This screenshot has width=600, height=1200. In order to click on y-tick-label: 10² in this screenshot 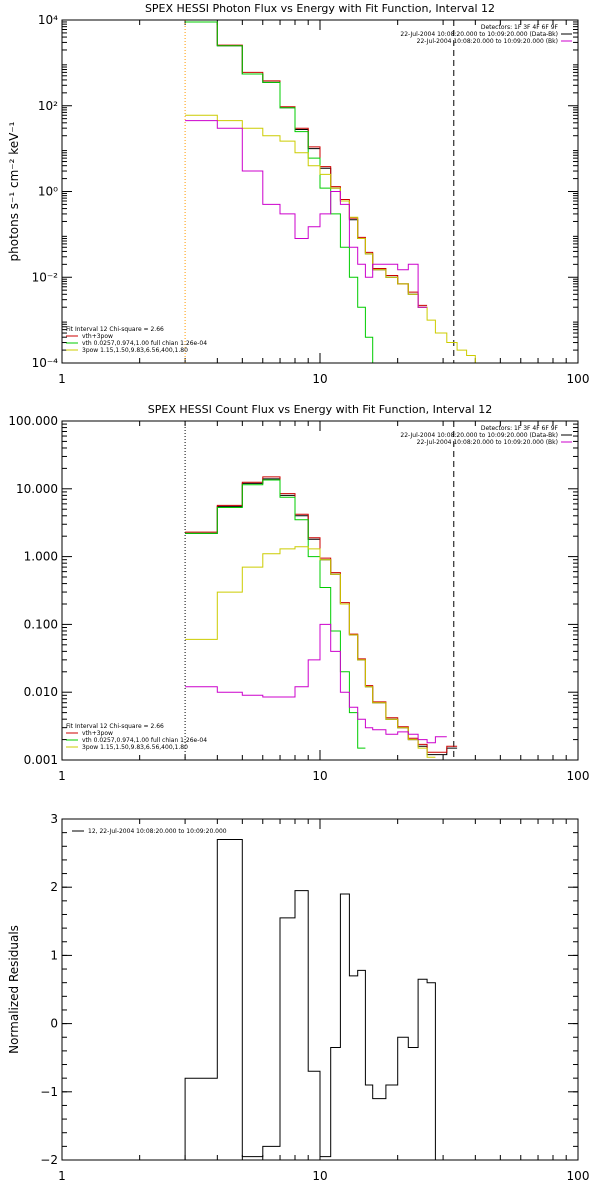, I will do `click(48, 106)`.